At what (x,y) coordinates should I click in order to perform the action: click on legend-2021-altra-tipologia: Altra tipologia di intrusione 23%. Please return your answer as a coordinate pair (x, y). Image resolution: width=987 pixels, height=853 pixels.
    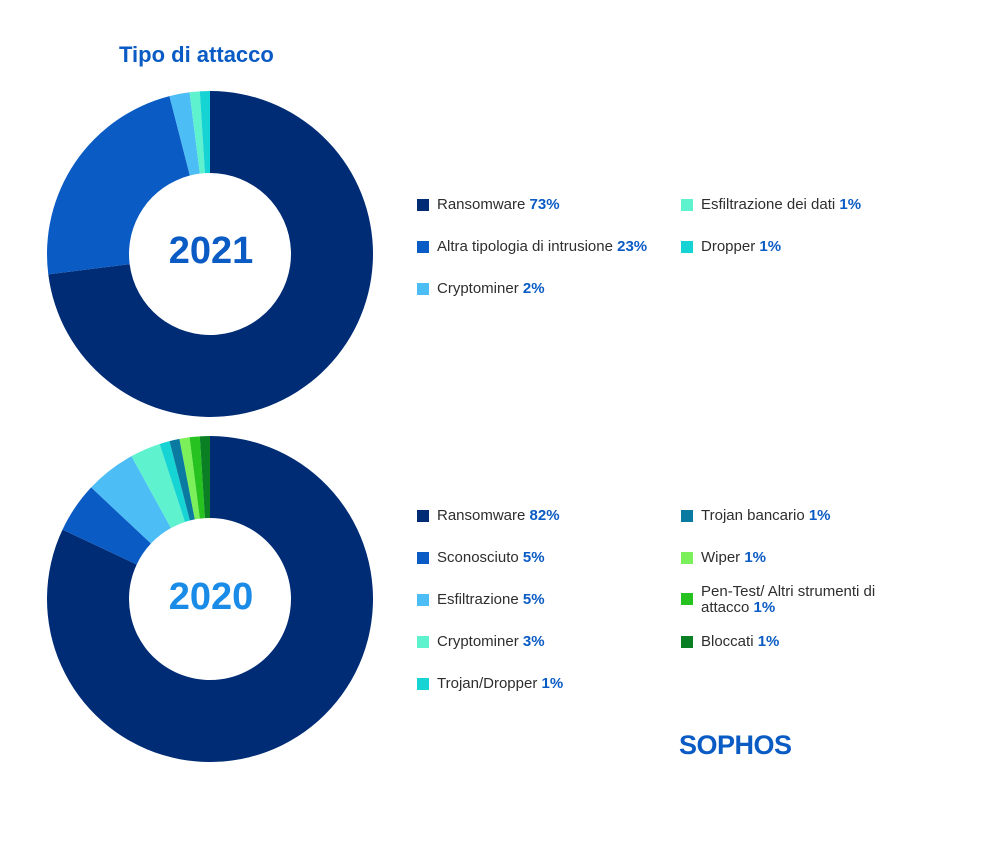
    Looking at the image, I should click on (532, 247).